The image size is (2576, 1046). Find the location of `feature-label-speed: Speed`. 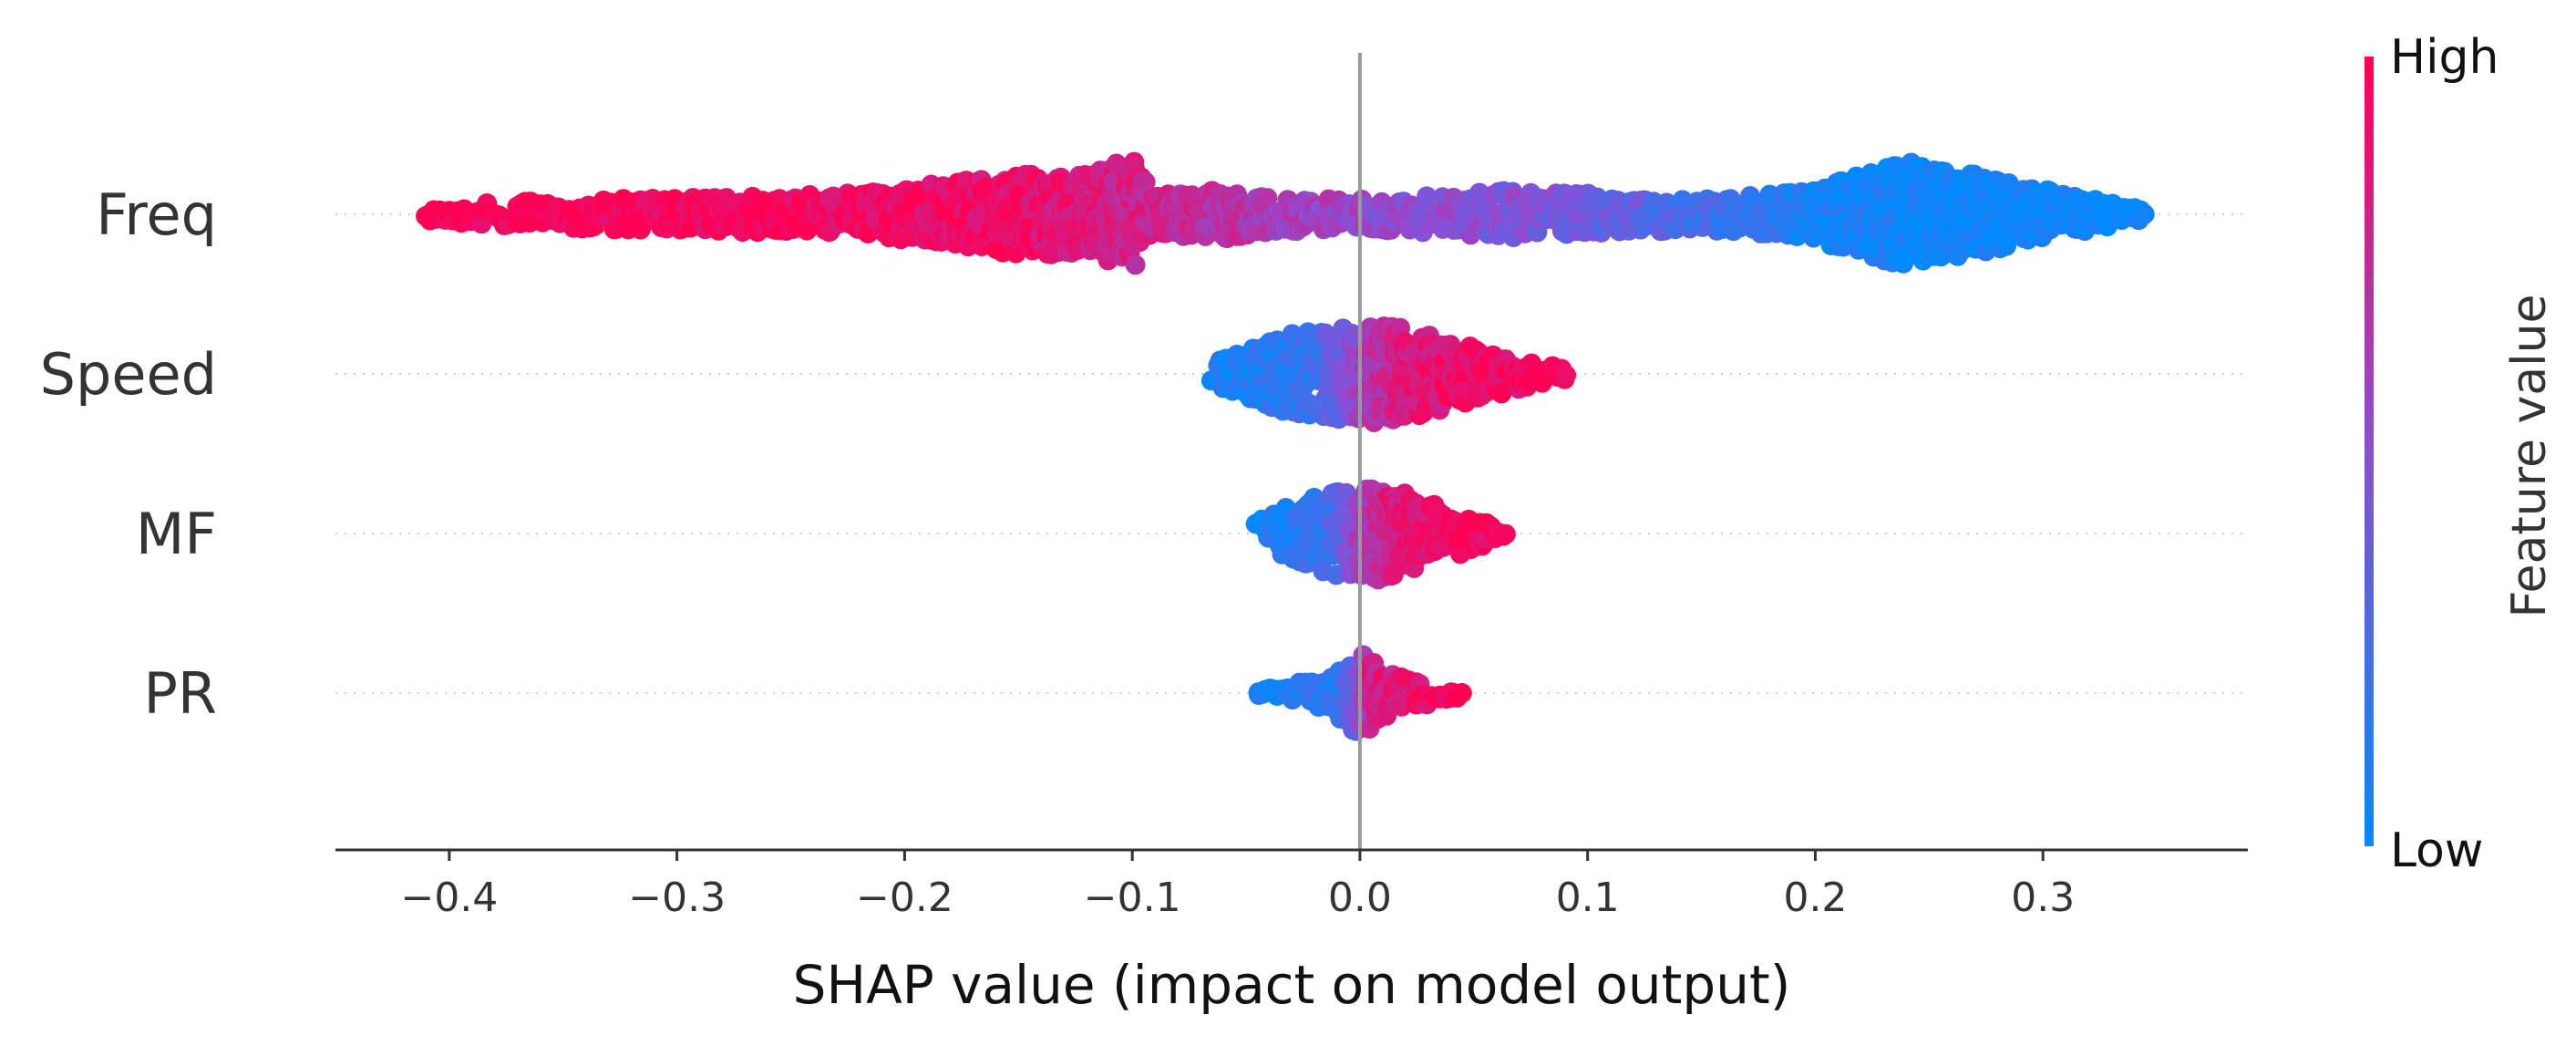

feature-label-speed: Speed is located at coordinates (128, 374).